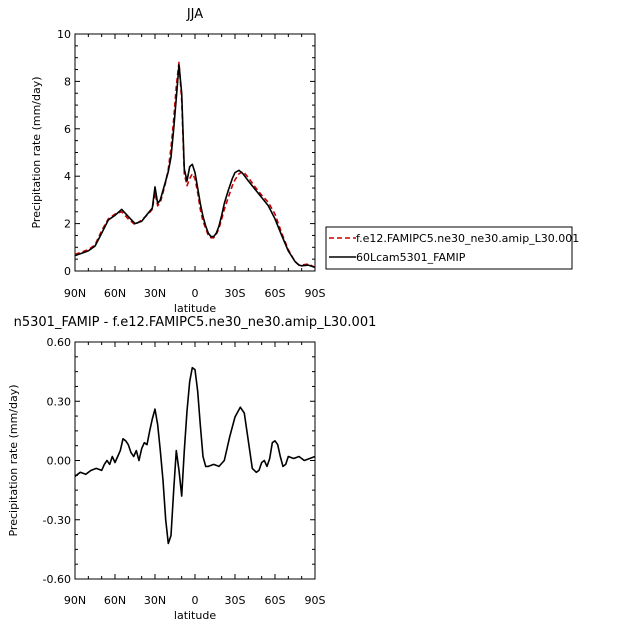  I want to click on top-x-tick-label: 60S, so click(275, 293).